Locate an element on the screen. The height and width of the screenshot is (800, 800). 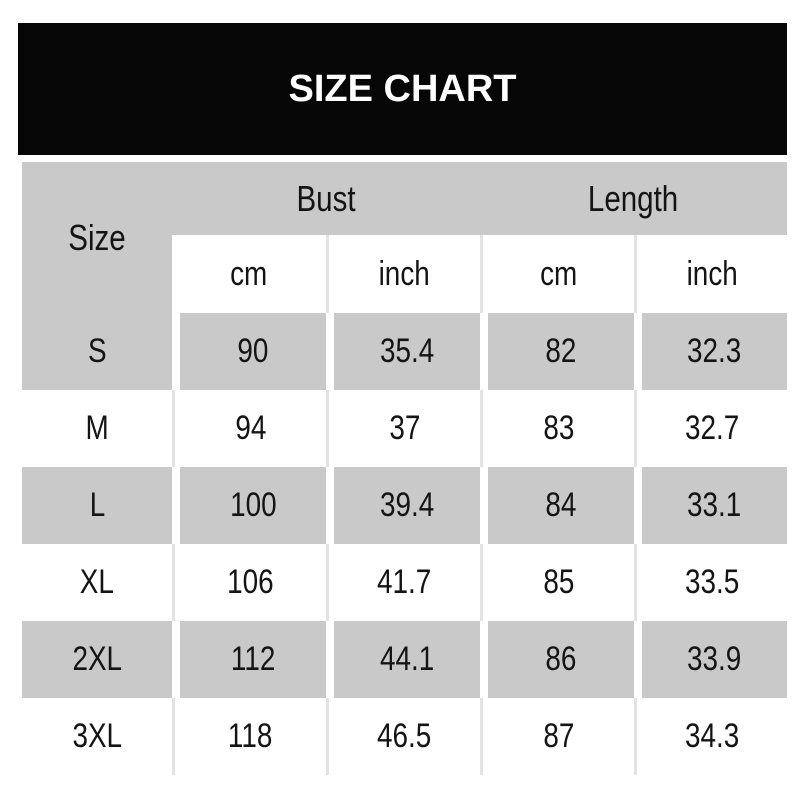
value: 86 is located at coordinates (561, 659).